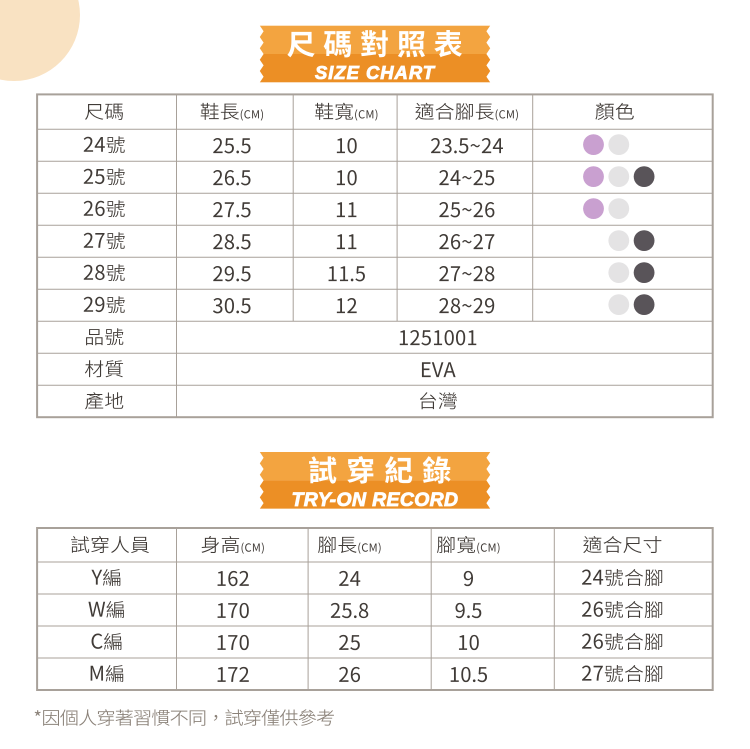  What do you see at coordinates (375, 72) in the screenshot?
I see `svg-text: SIZE CHART` at bounding box center [375, 72].